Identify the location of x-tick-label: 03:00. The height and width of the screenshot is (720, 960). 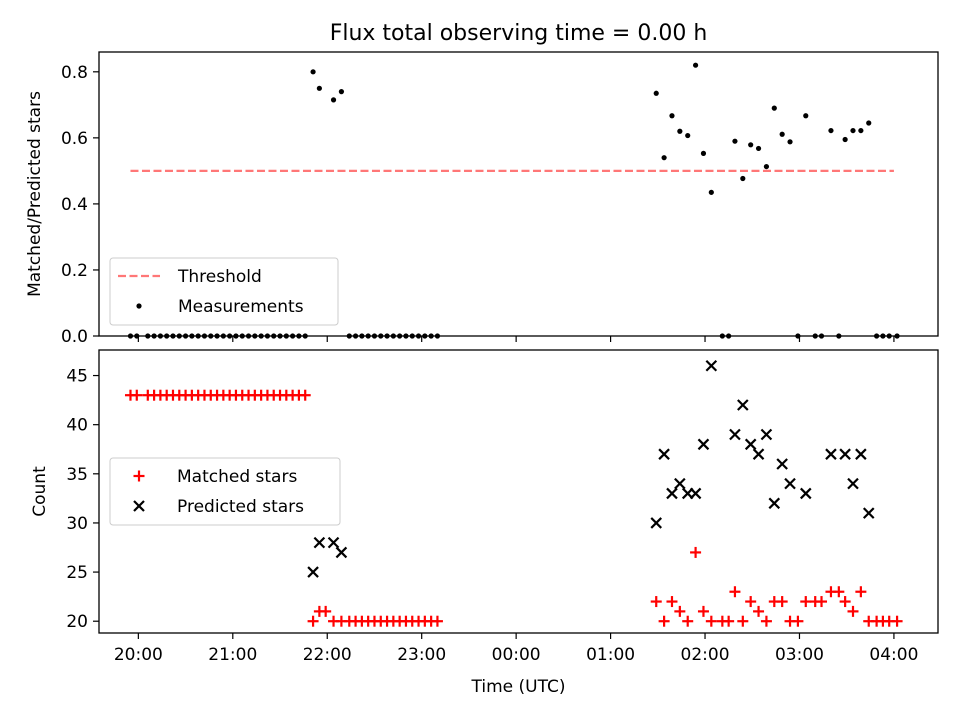
(799, 655).